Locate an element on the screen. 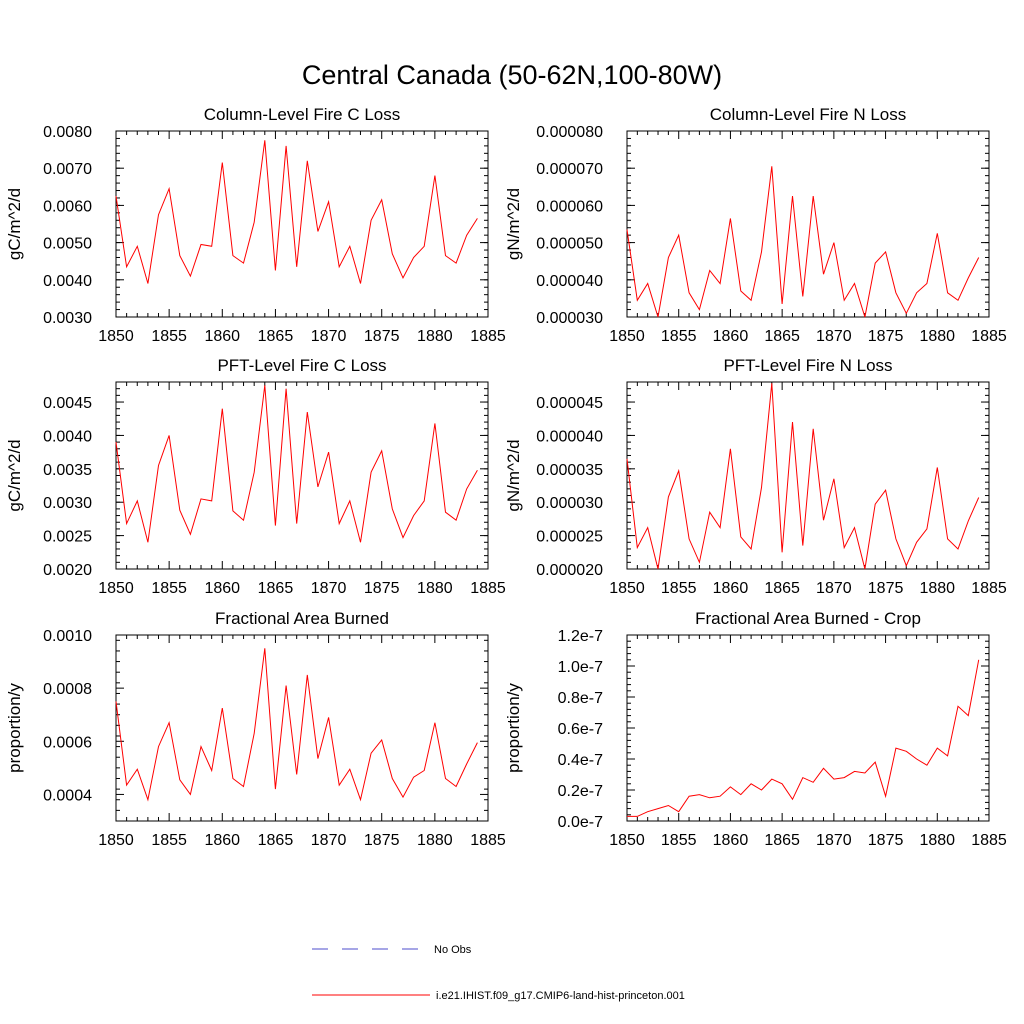 The image size is (1024, 1024). y-tick-label: 0.0008 is located at coordinates (67, 689).